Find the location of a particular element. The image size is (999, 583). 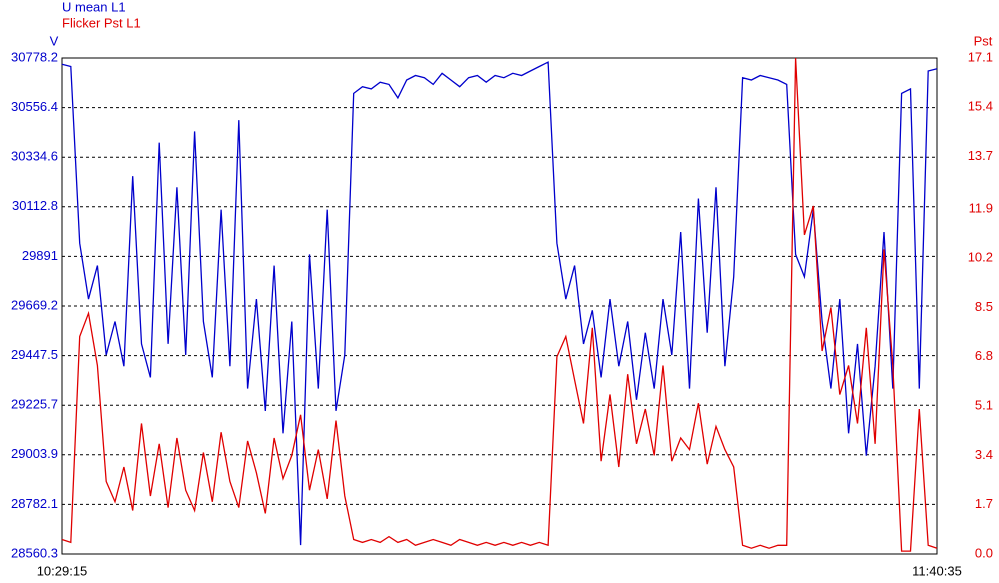

y-tick-label: 30556.4 is located at coordinates (34, 106).